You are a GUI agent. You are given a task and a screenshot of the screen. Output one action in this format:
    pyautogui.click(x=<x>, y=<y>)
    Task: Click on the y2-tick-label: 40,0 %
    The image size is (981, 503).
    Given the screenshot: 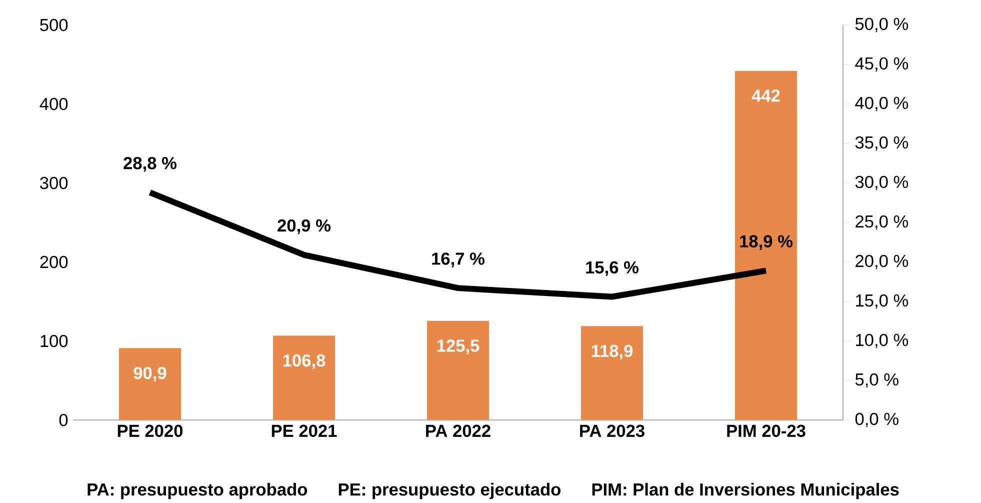 What is the action you would take?
    pyautogui.click(x=881, y=104)
    